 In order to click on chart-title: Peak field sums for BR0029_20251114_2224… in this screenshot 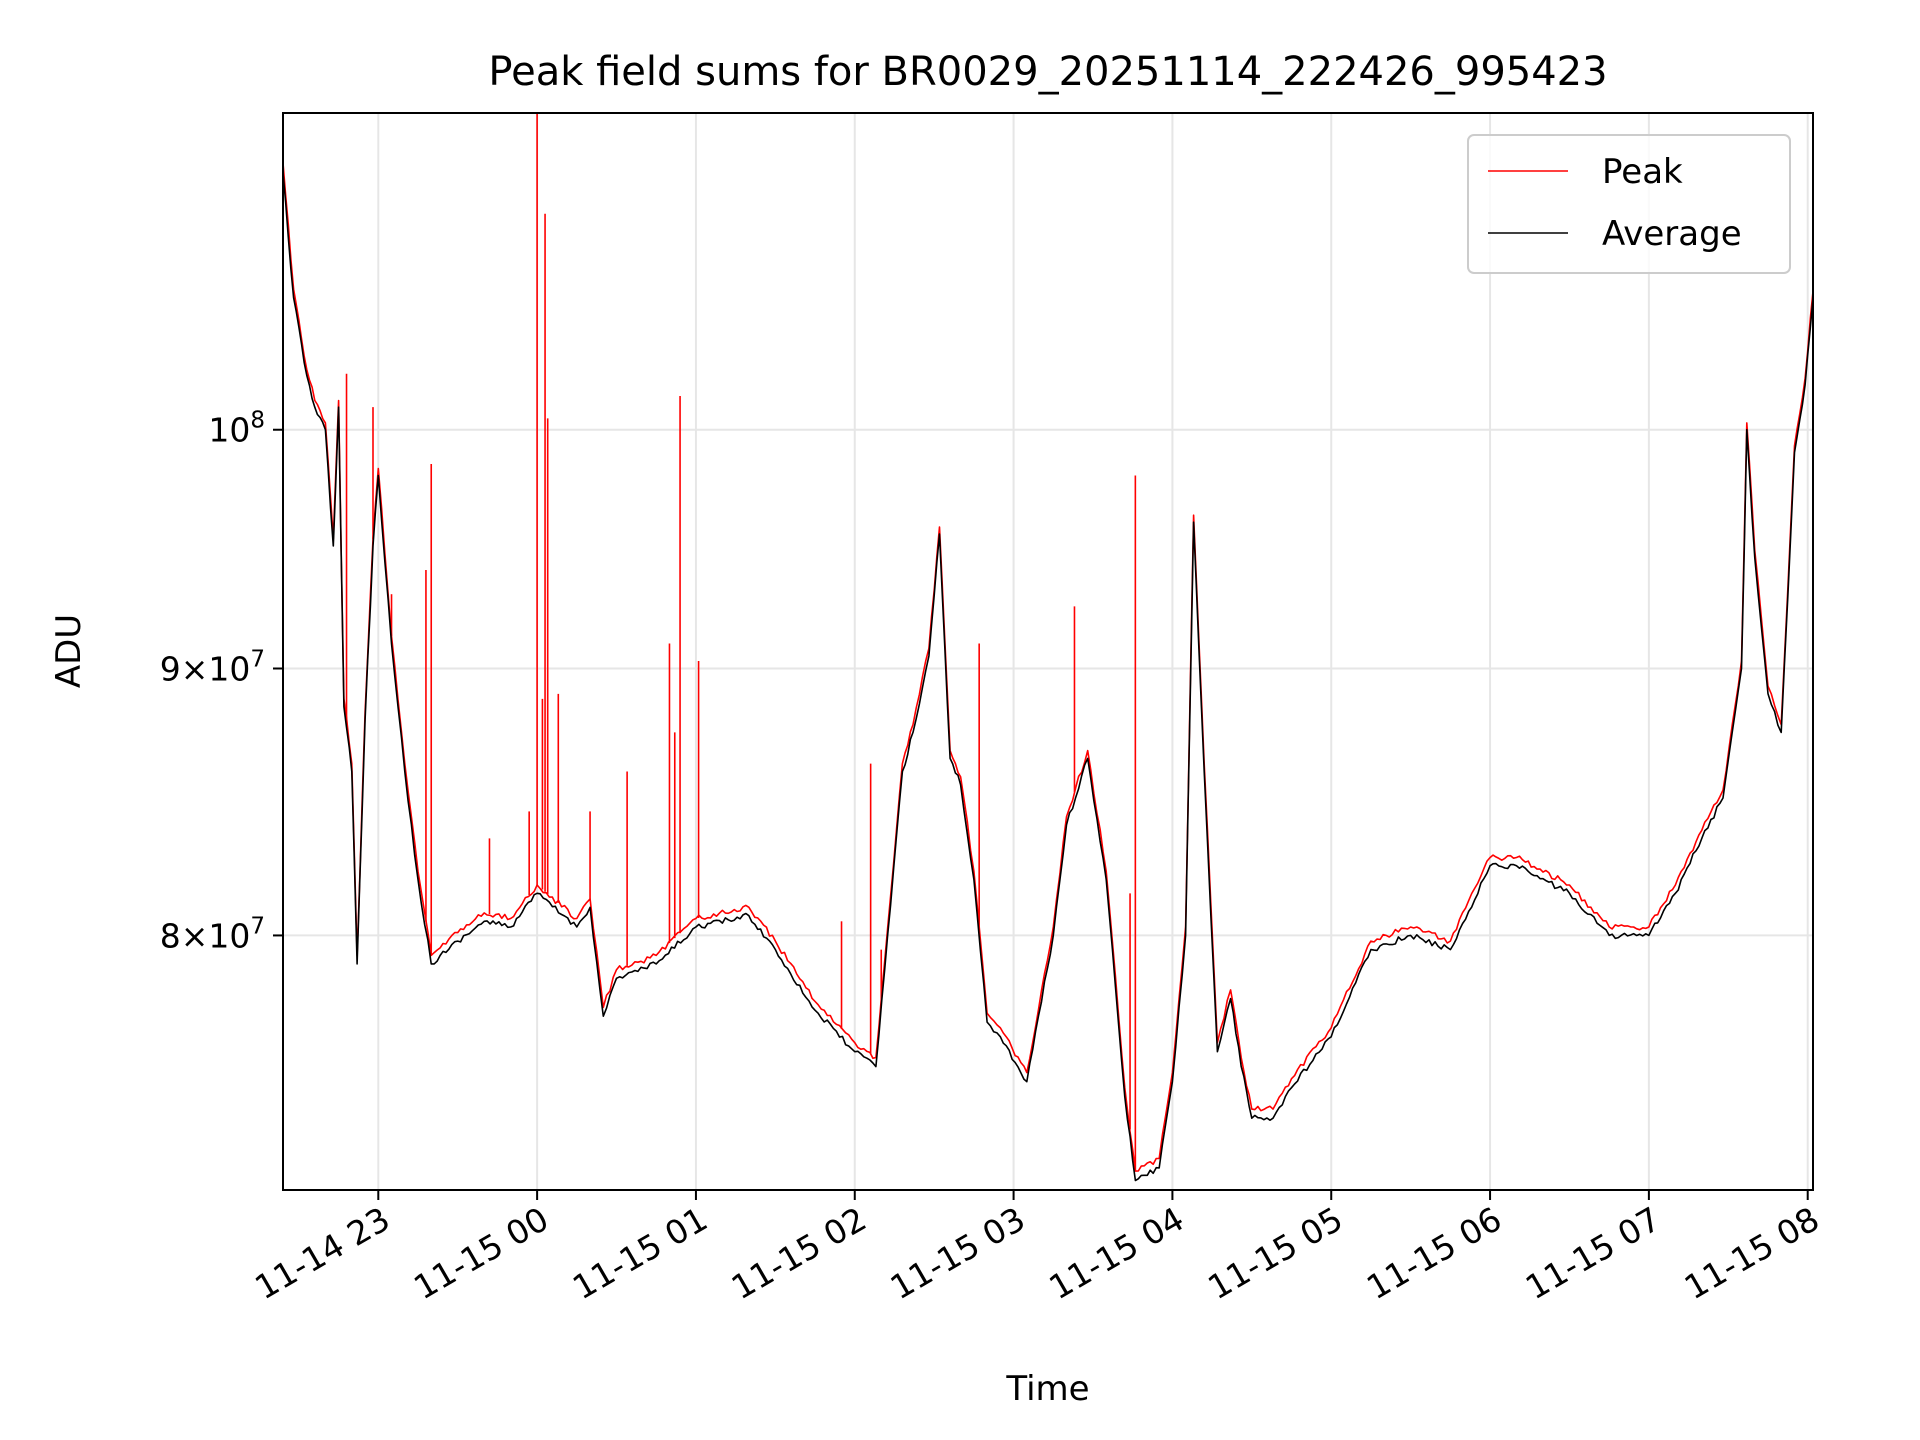, I will do `click(1047, 72)`.